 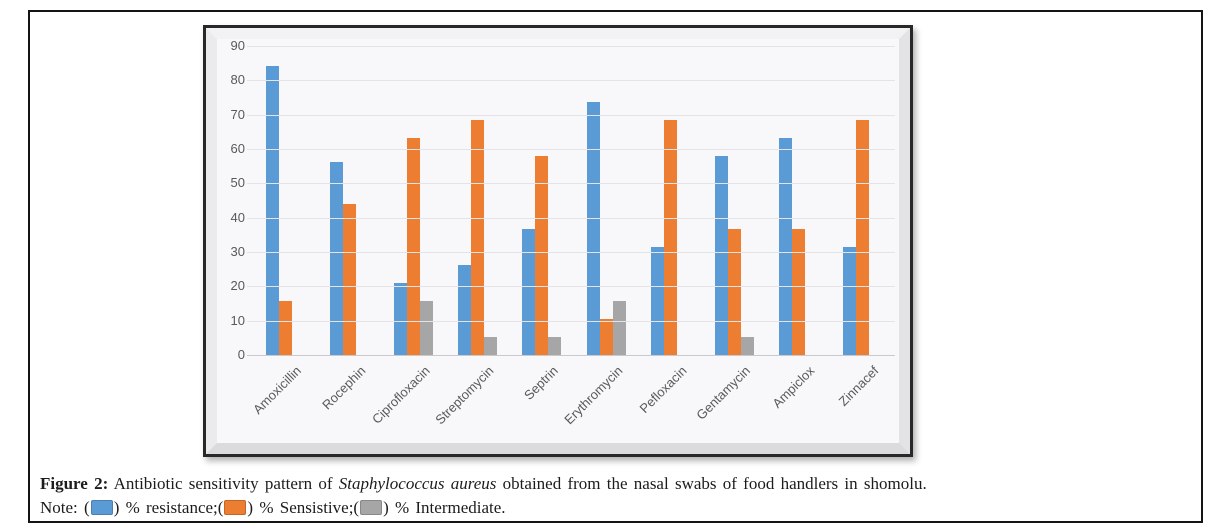 What do you see at coordinates (168, 507) in the screenshot?
I see `note-text-1: ) % resistance;(` at bounding box center [168, 507].